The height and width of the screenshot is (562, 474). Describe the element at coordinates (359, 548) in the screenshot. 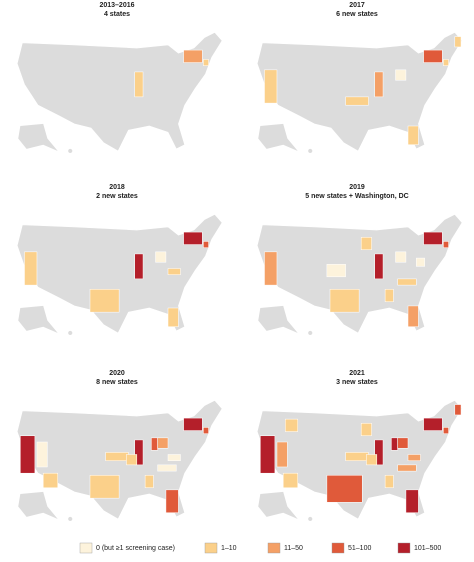

I see `legend-label: 51–100` at that location.